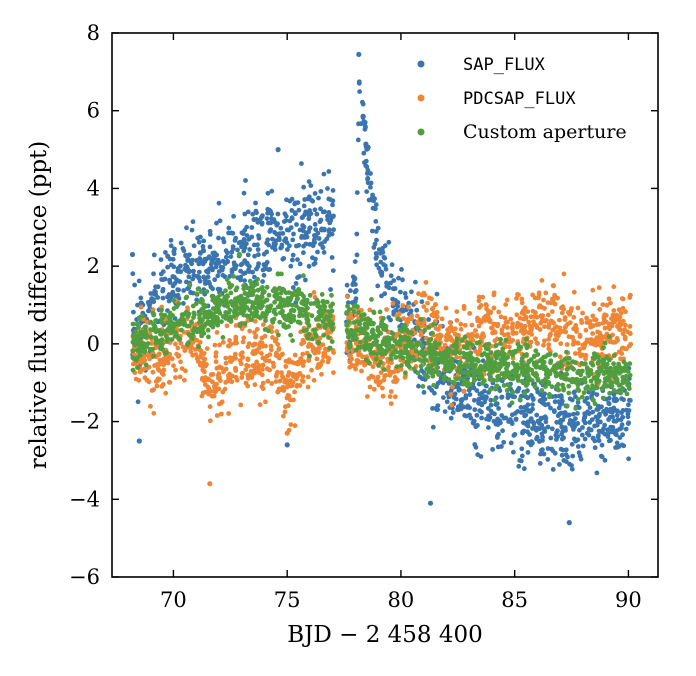 This screenshot has width=696, height=676. I want to click on y-tick-label: 4, so click(93, 188).